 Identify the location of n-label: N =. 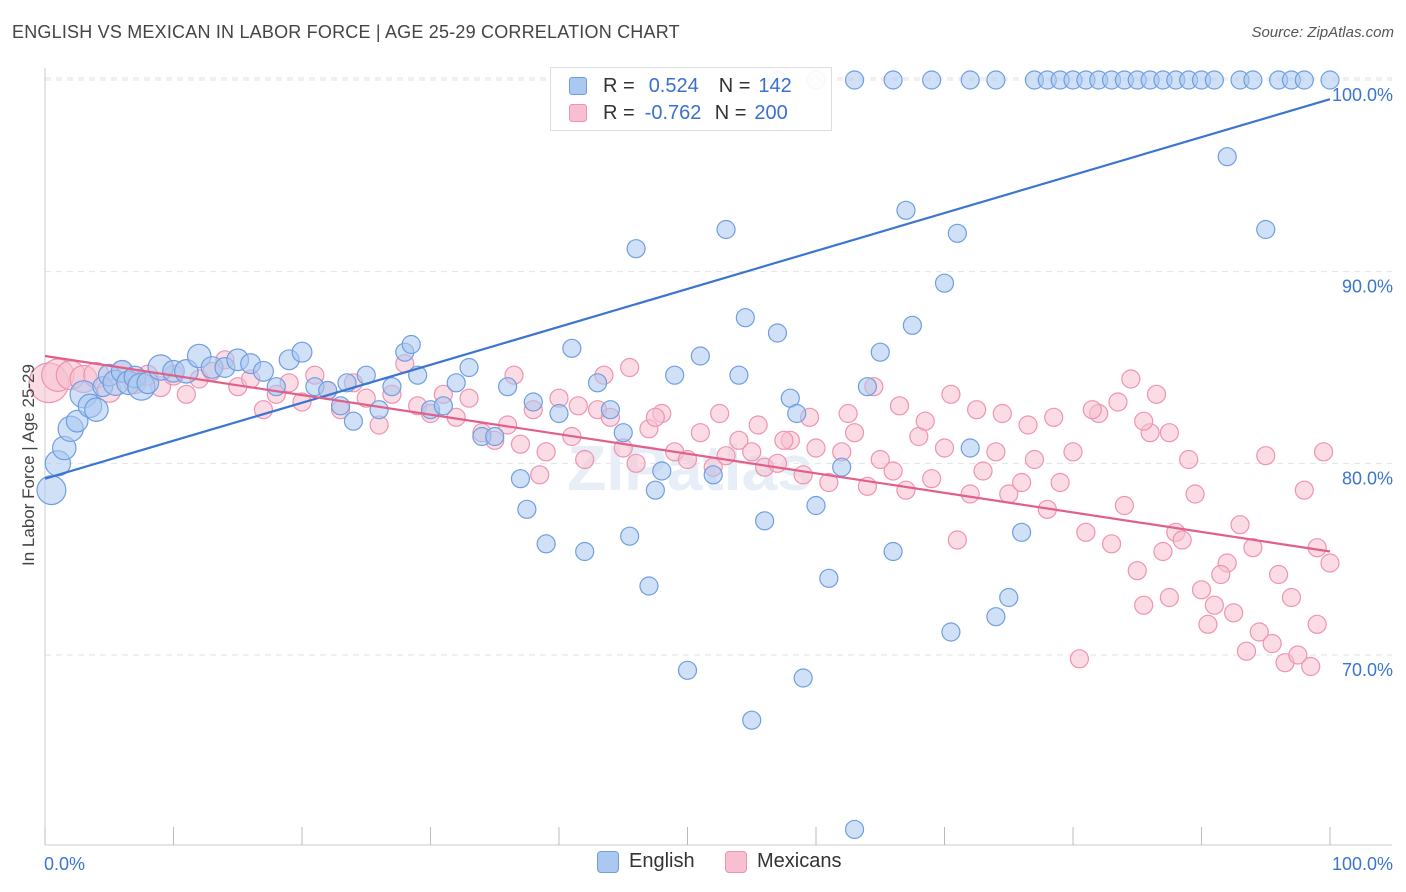
(730, 112).